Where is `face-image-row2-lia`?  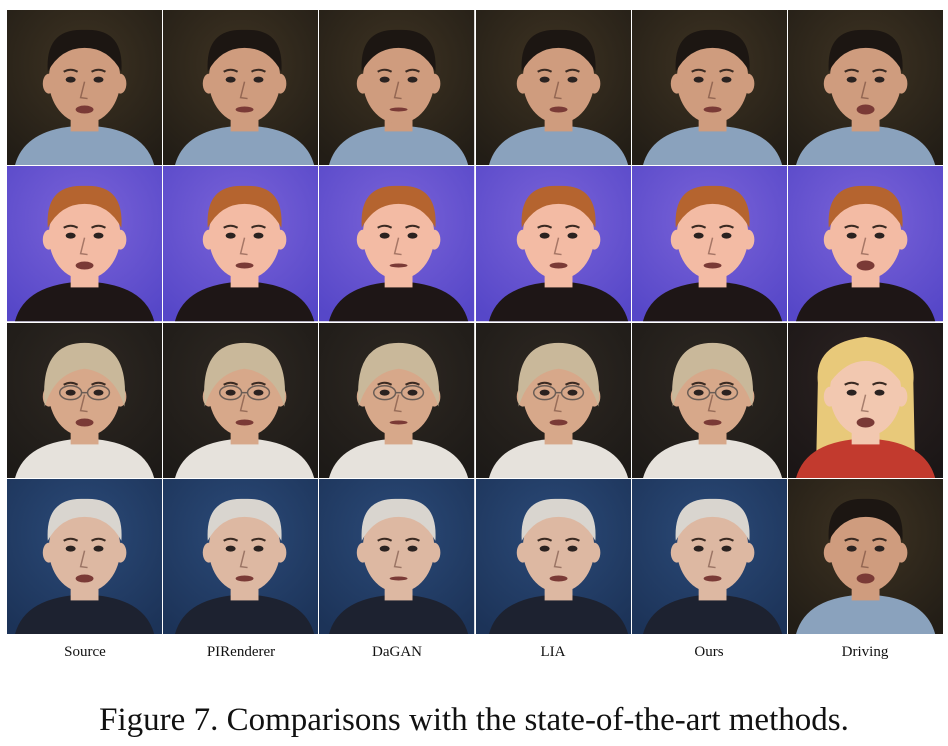
face-image-row2-lia is located at coordinates (553, 244).